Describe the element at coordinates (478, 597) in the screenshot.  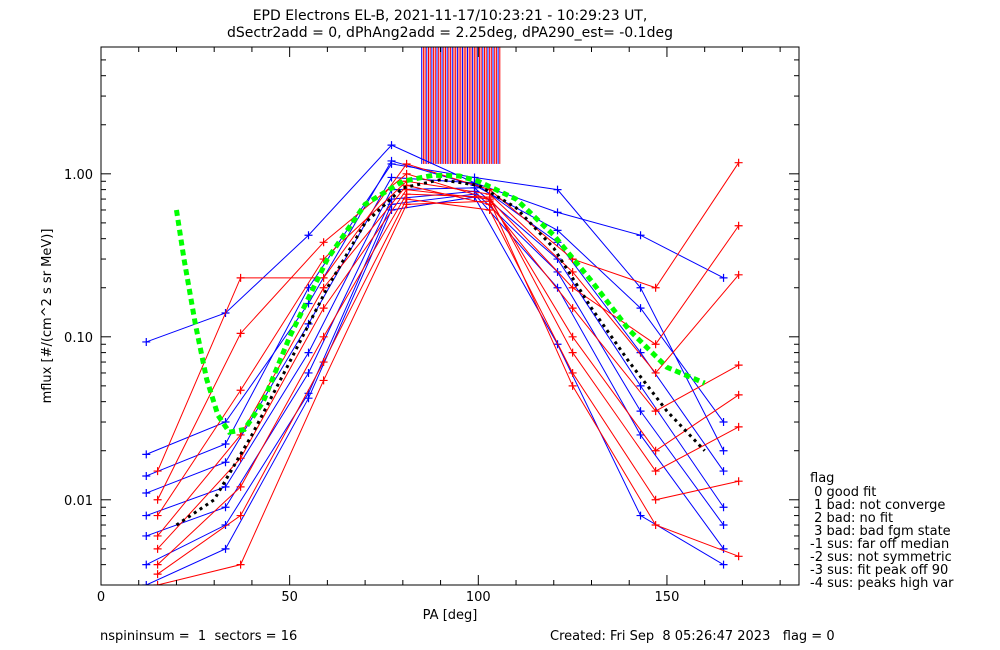
I see `x-tick-label: 100` at that location.